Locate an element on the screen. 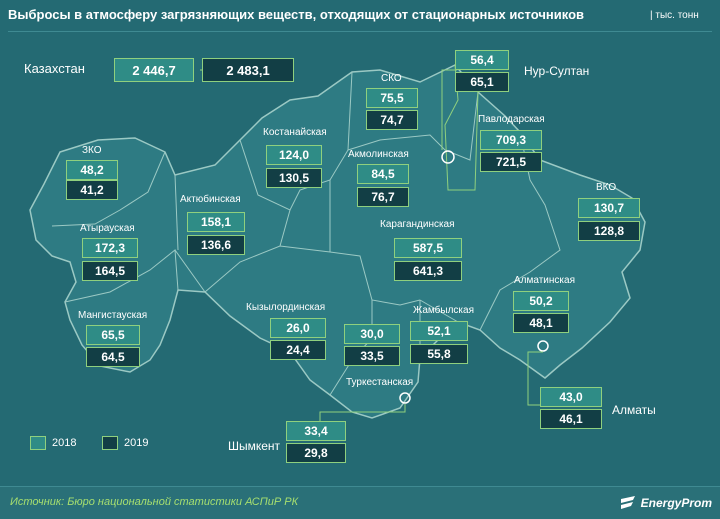  region-nursultan-2019: 65,1 is located at coordinates (482, 82).